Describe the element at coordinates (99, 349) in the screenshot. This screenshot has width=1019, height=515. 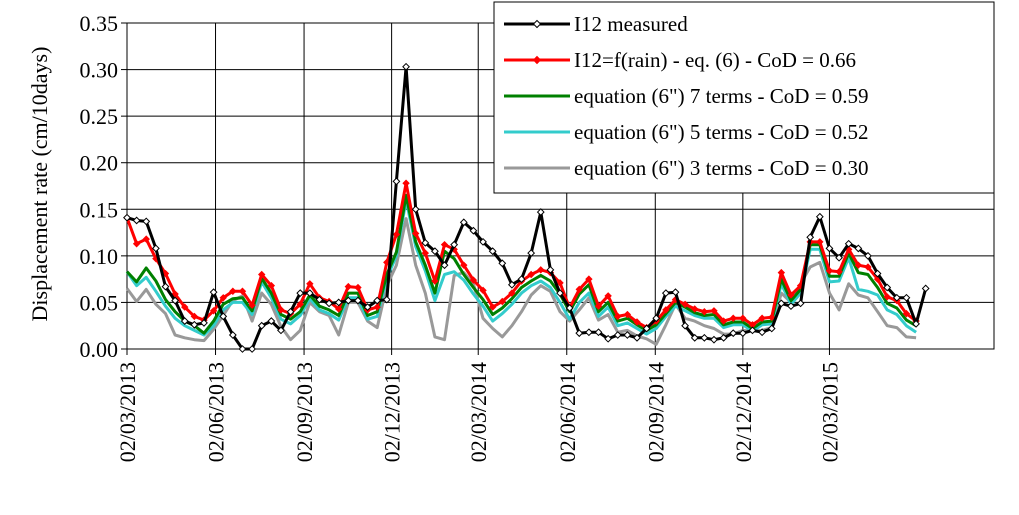
I see `y-tick-label: 0.00` at that location.